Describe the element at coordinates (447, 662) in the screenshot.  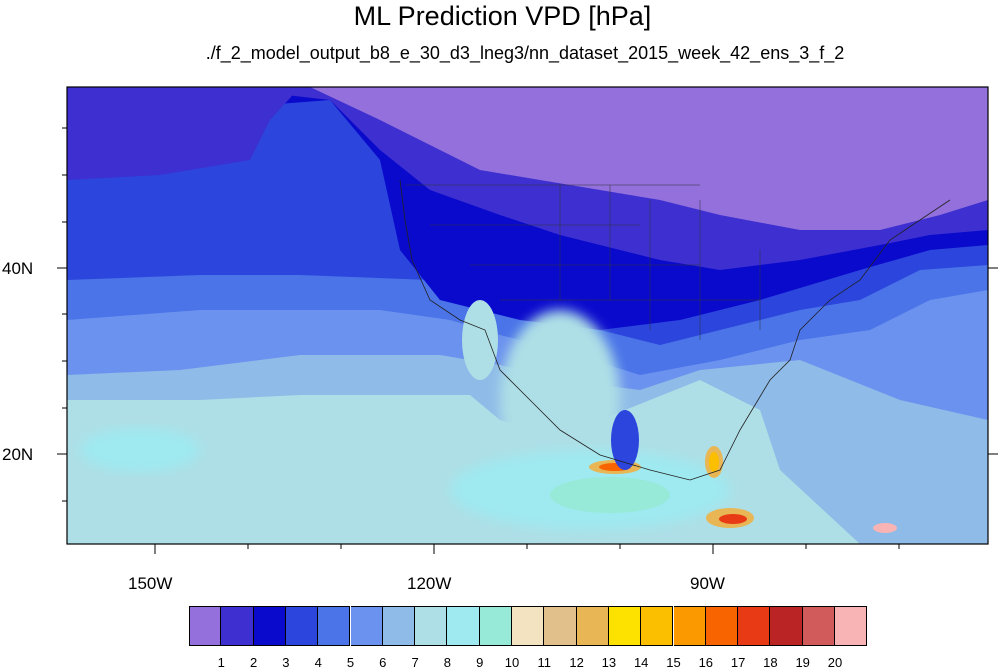
I see `colorbar-label: 8` at that location.